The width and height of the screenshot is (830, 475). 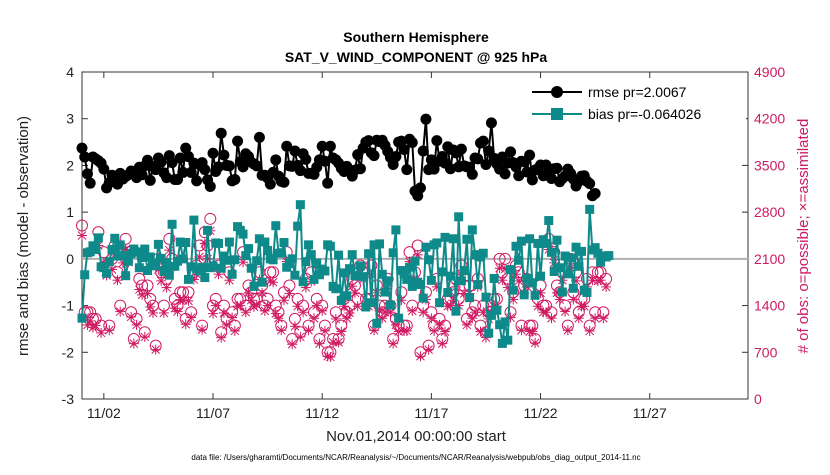 What do you see at coordinates (70, 212) in the screenshot?
I see `left-tick-label: 1` at bounding box center [70, 212].